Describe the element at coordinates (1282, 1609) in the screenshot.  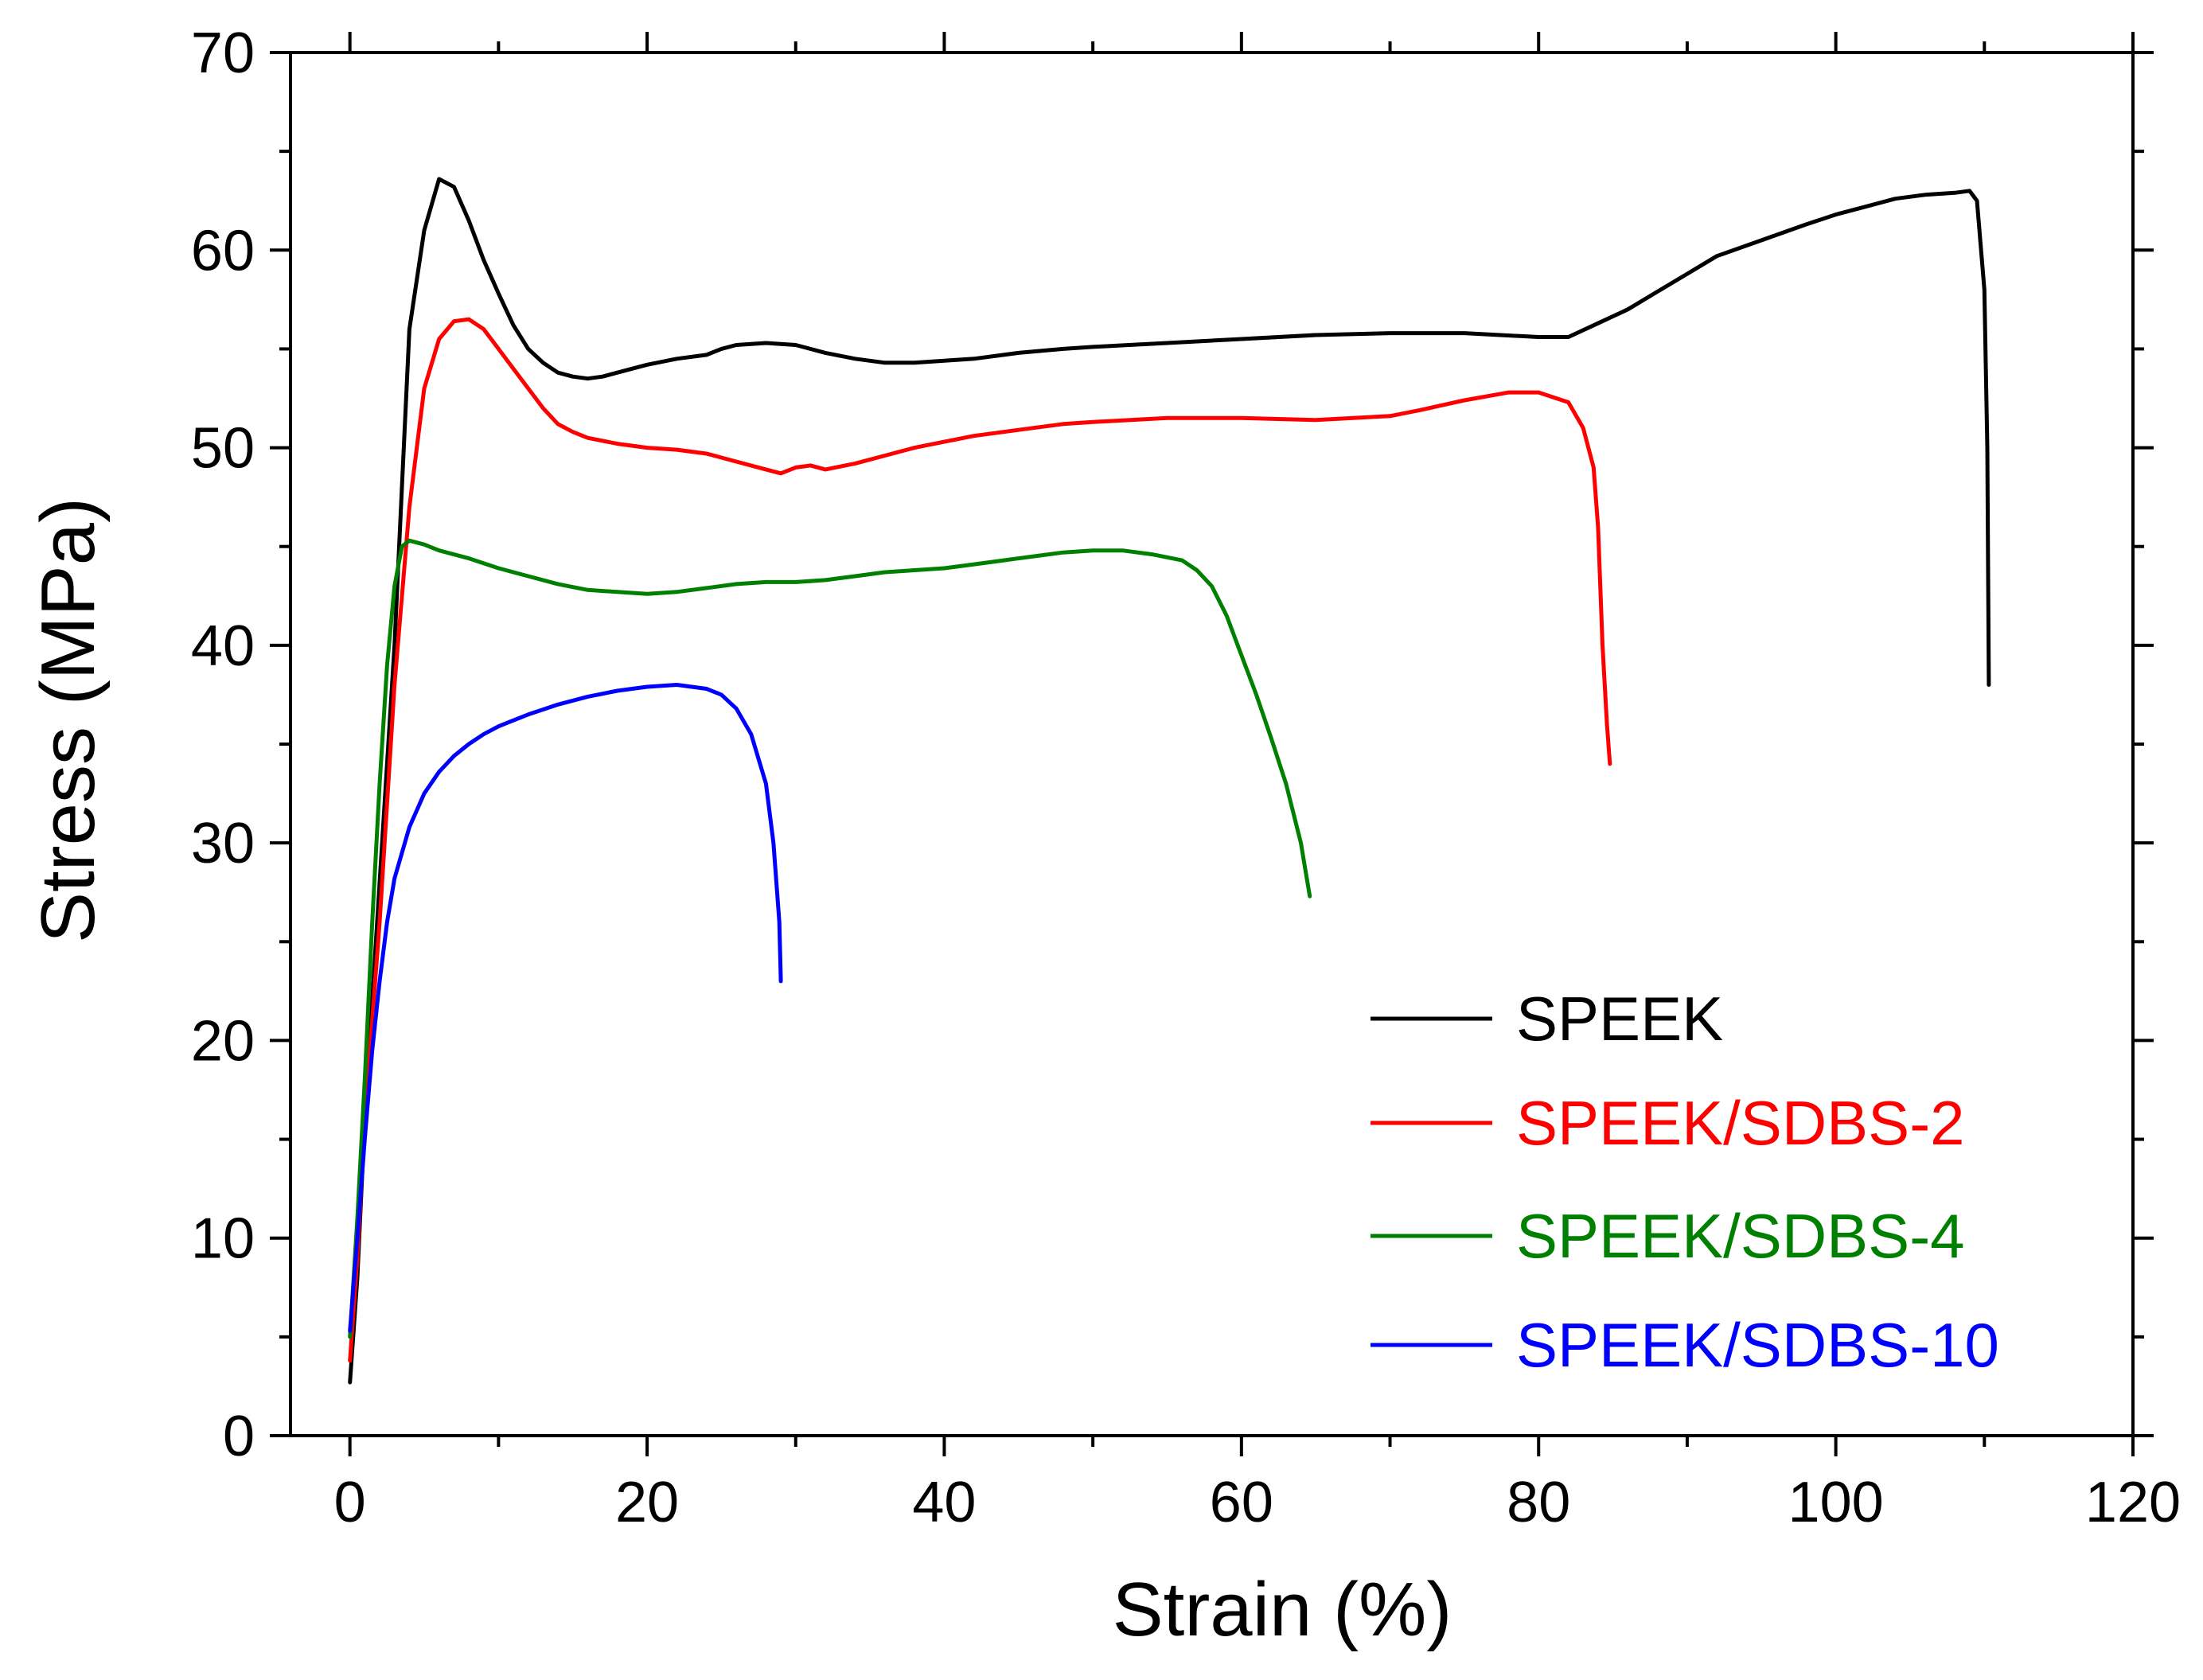
I see `x-axis-title: Strain (%)` at that location.